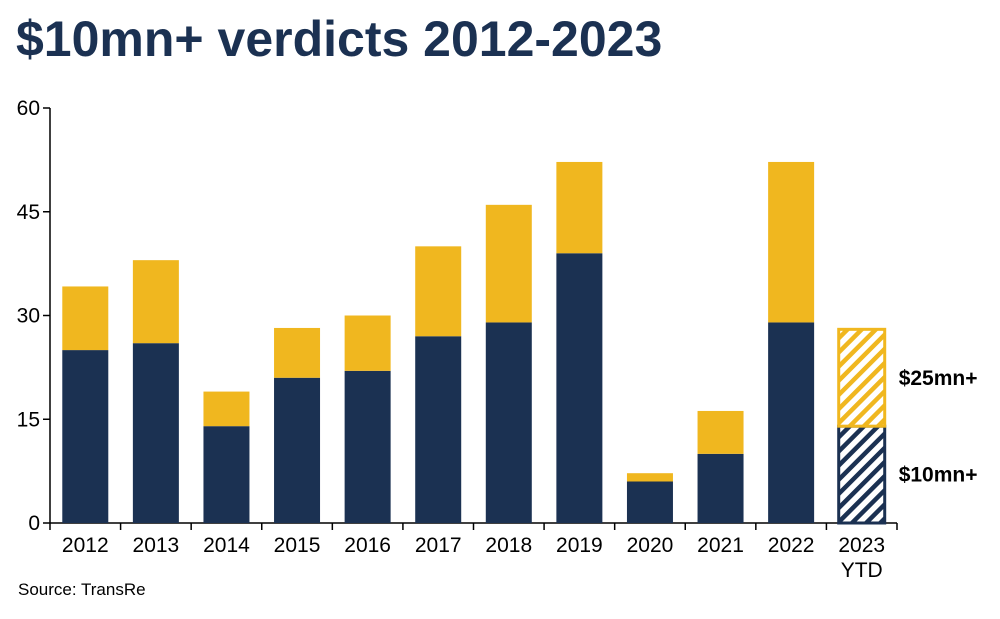 The image size is (1000, 619). What do you see at coordinates (155, 433) in the screenshot?
I see `bar-ten-mn-2013` at bounding box center [155, 433].